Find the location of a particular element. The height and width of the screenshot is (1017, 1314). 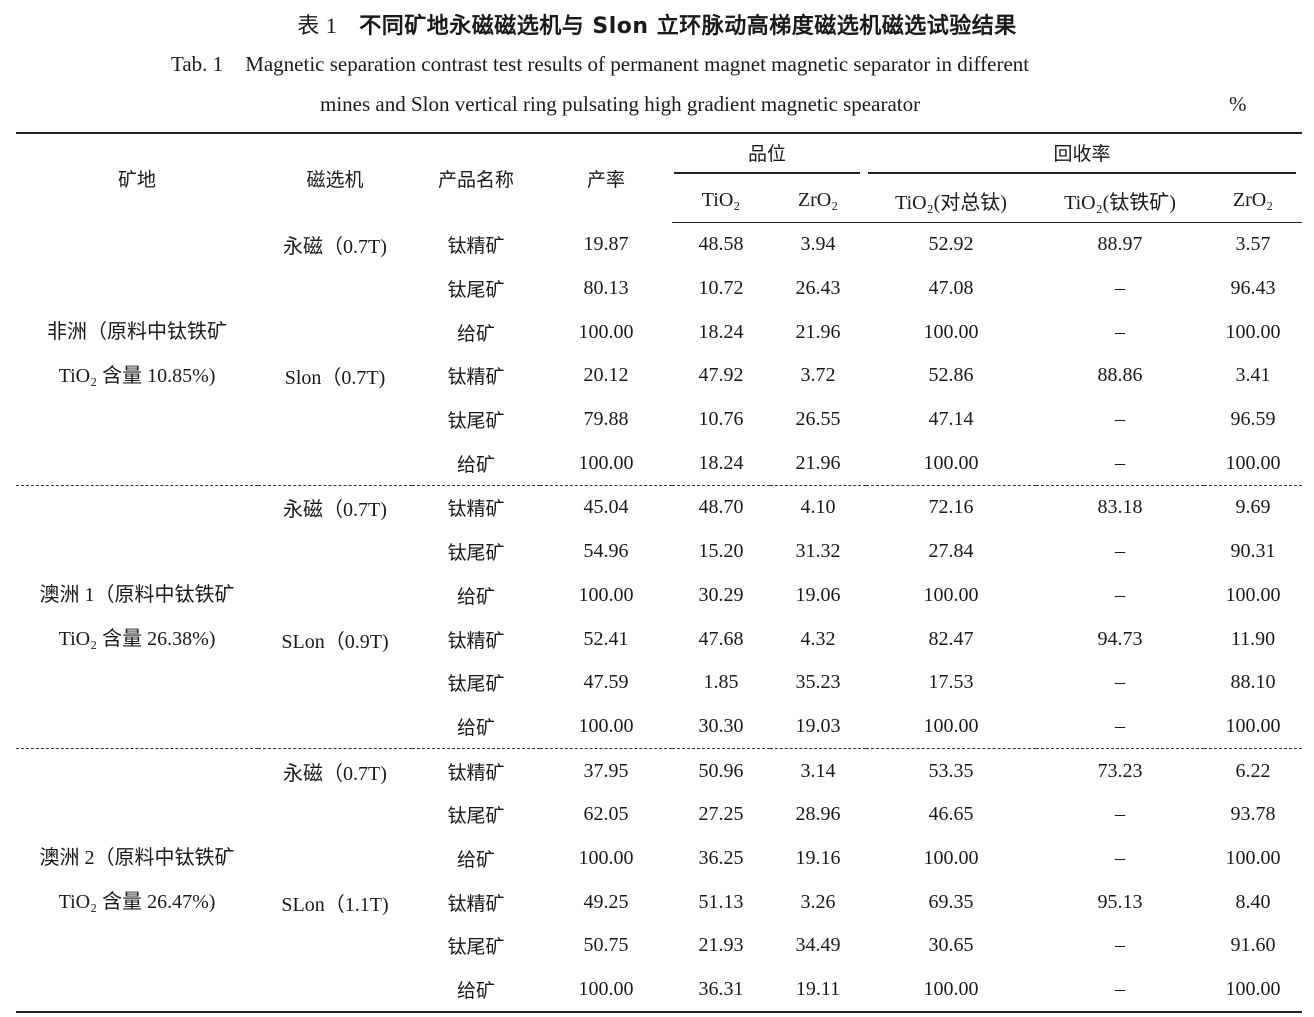

cell-yield: 54.96 is located at coordinates (606, 551).